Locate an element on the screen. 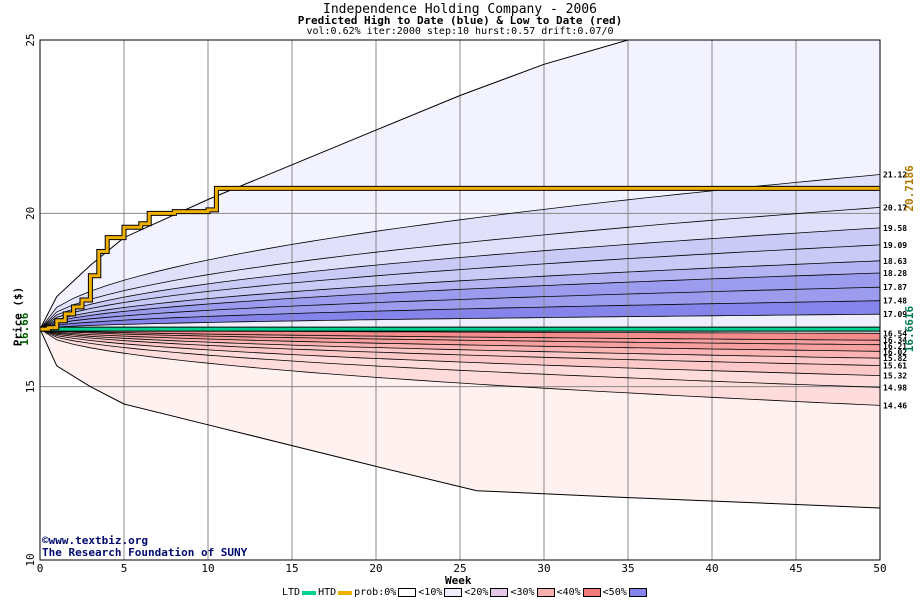 The width and height of the screenshot is (920, 600). quantile-value-label: 19.58 is located at coordinates (895, 228).